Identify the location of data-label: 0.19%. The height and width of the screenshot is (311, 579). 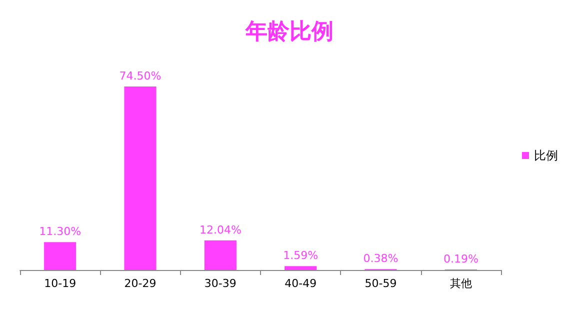
(460, 259).